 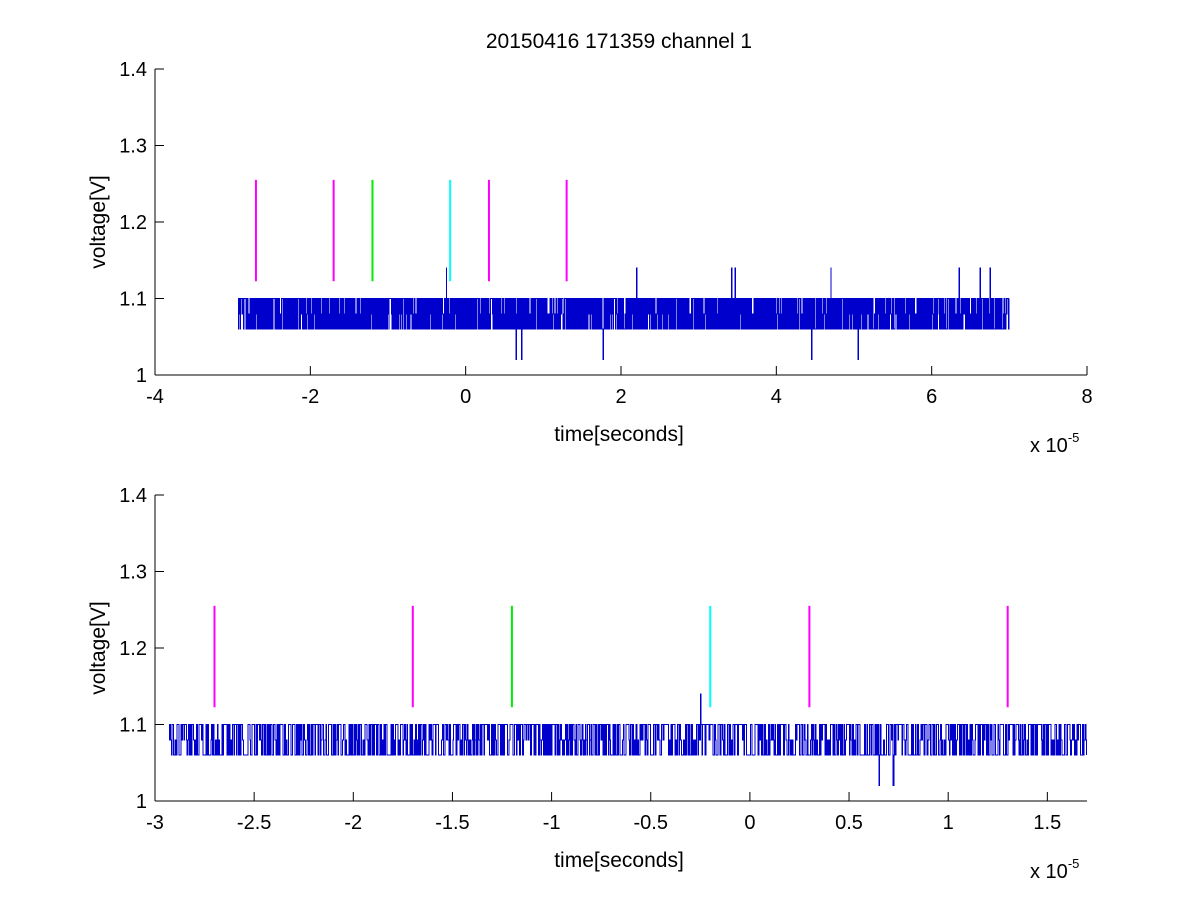 I want to click on bottom-x-tick-label: -2, so click(x=353, y=823).